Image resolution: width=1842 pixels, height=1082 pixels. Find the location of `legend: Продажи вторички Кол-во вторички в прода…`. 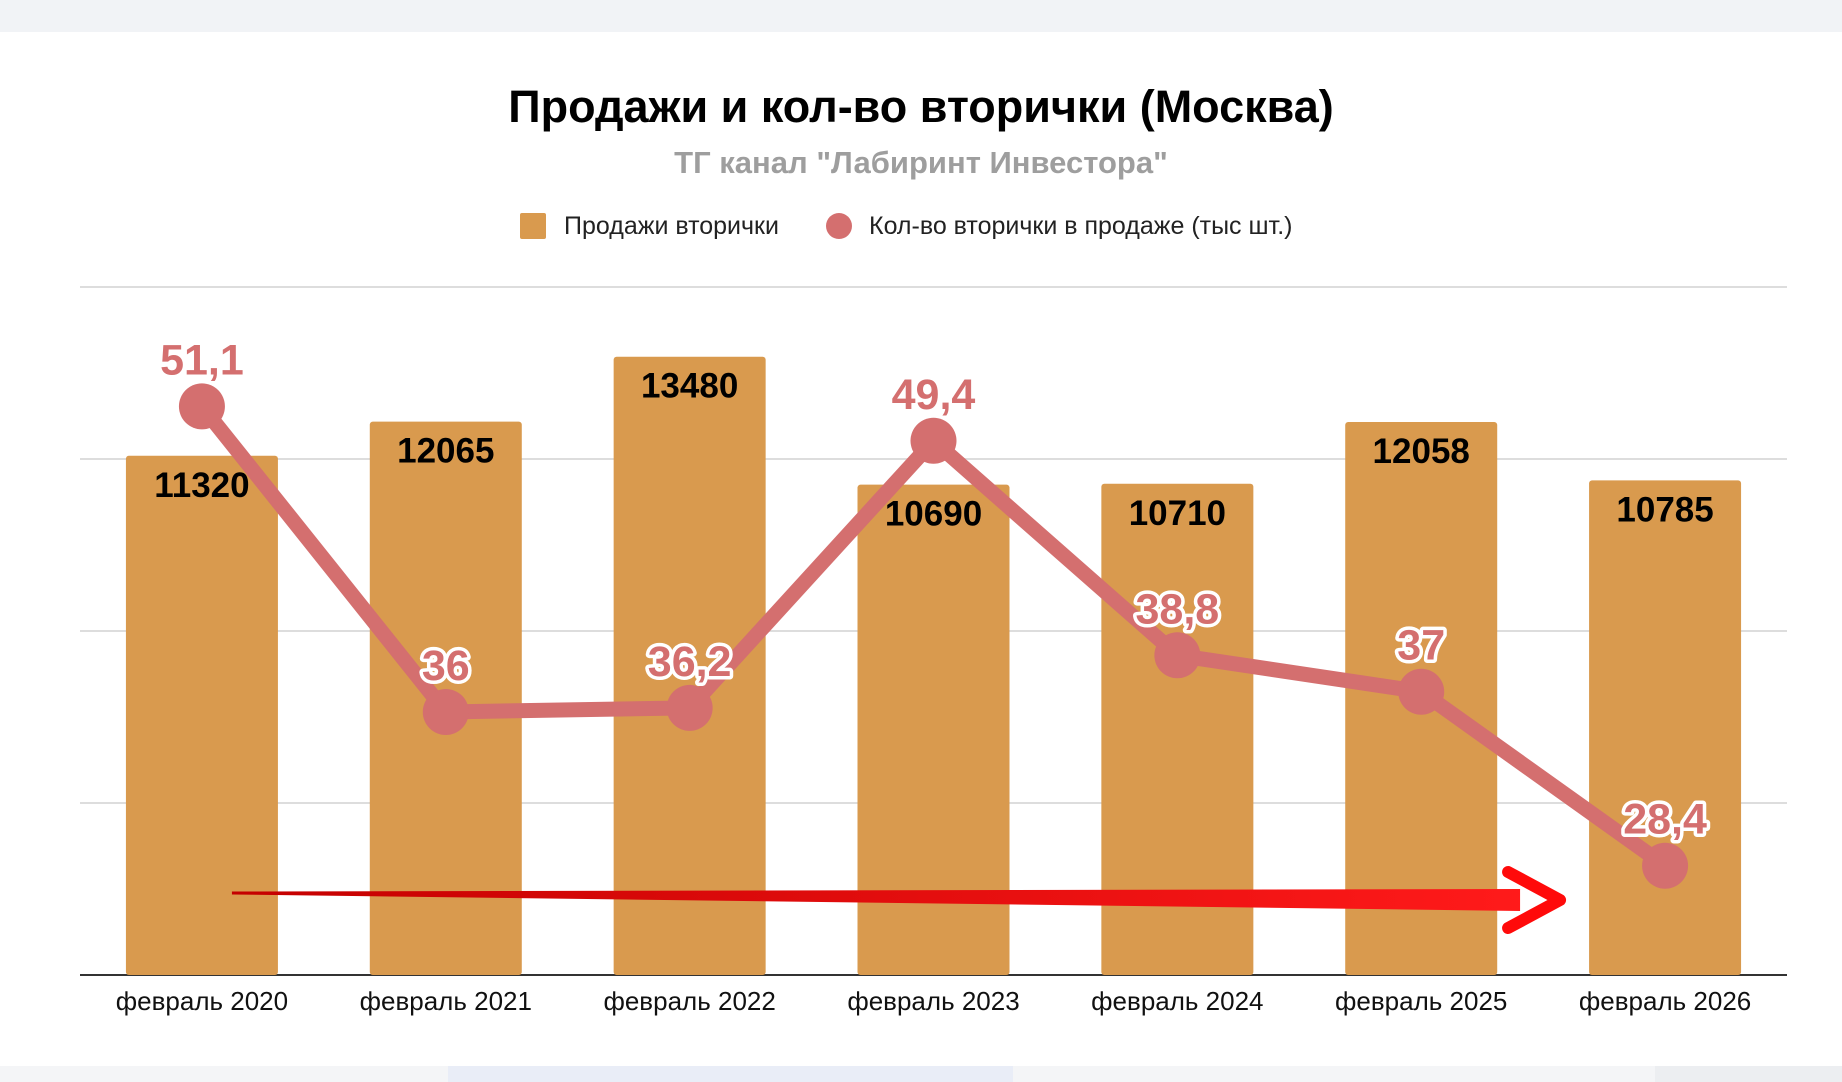

legend: Продажи вторички Кол-во вторички в прода… is located at coordinates (906, 226).